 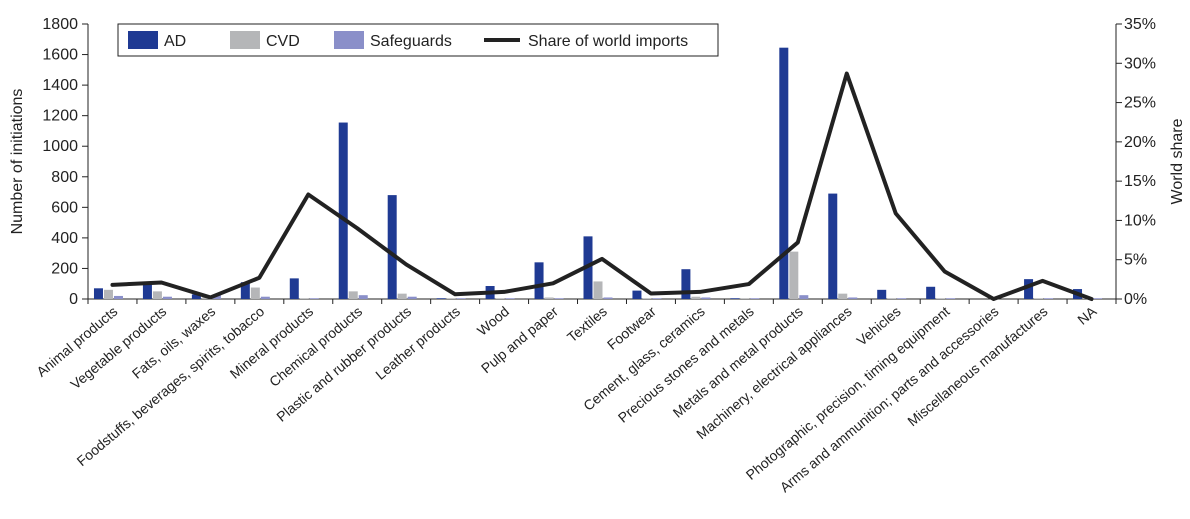 What do you see at coordinates (1140, 220) in the screenshot?
I see `right-tick-label: 10%` at bounding box center [1140, 220].